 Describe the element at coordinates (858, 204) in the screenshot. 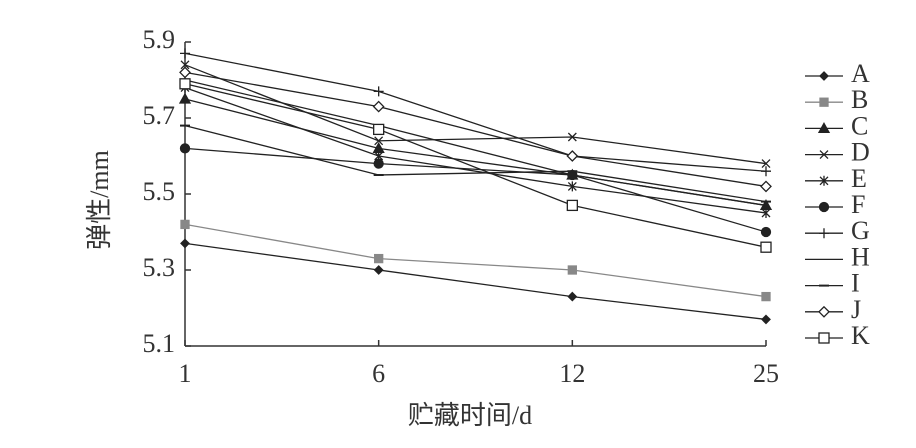

I see `legend-label: F` at that location.